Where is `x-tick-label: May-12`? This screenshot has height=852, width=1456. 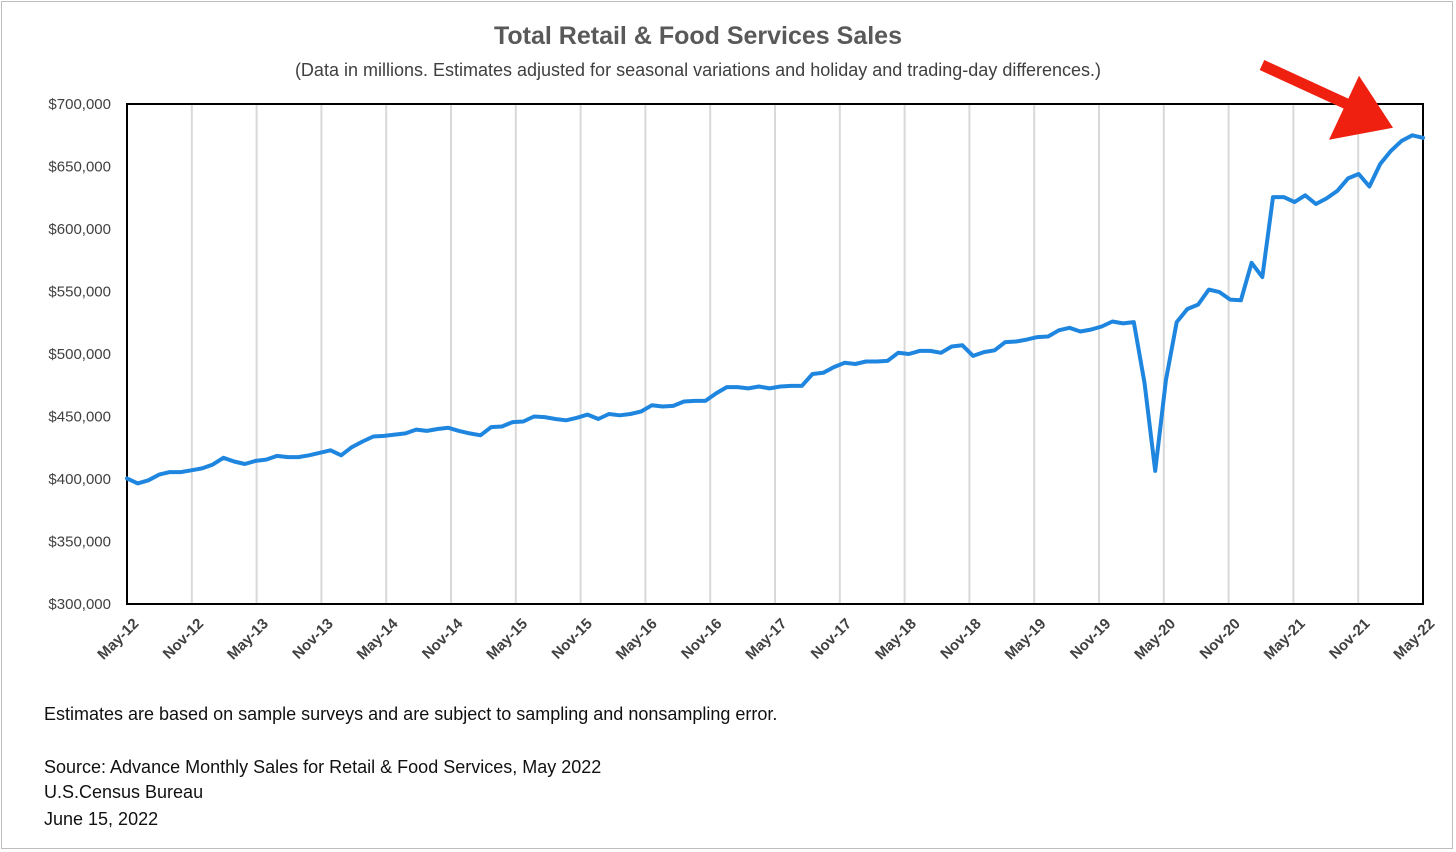
x-tick-label: May-12 is located at coordinates (118, 639).